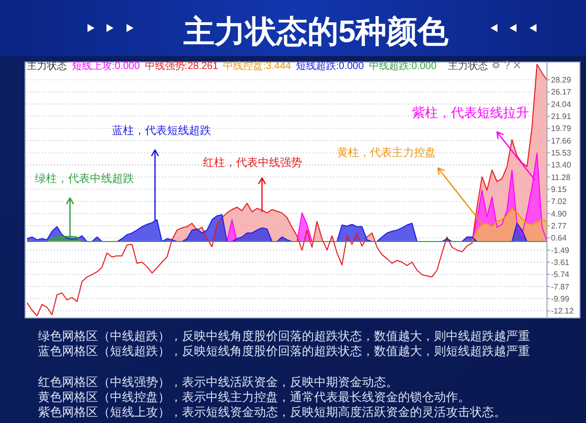  What do you see at coordinates (559, 201) in the screenshot?
I see `y-tick-label: 7.02` at bounding box center [559, 201].